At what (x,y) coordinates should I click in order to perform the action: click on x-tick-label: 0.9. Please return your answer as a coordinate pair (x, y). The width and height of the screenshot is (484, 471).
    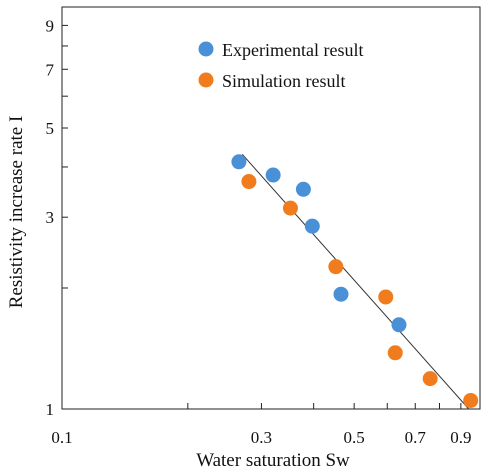
    Looking at the image, I should click on (460, 437).